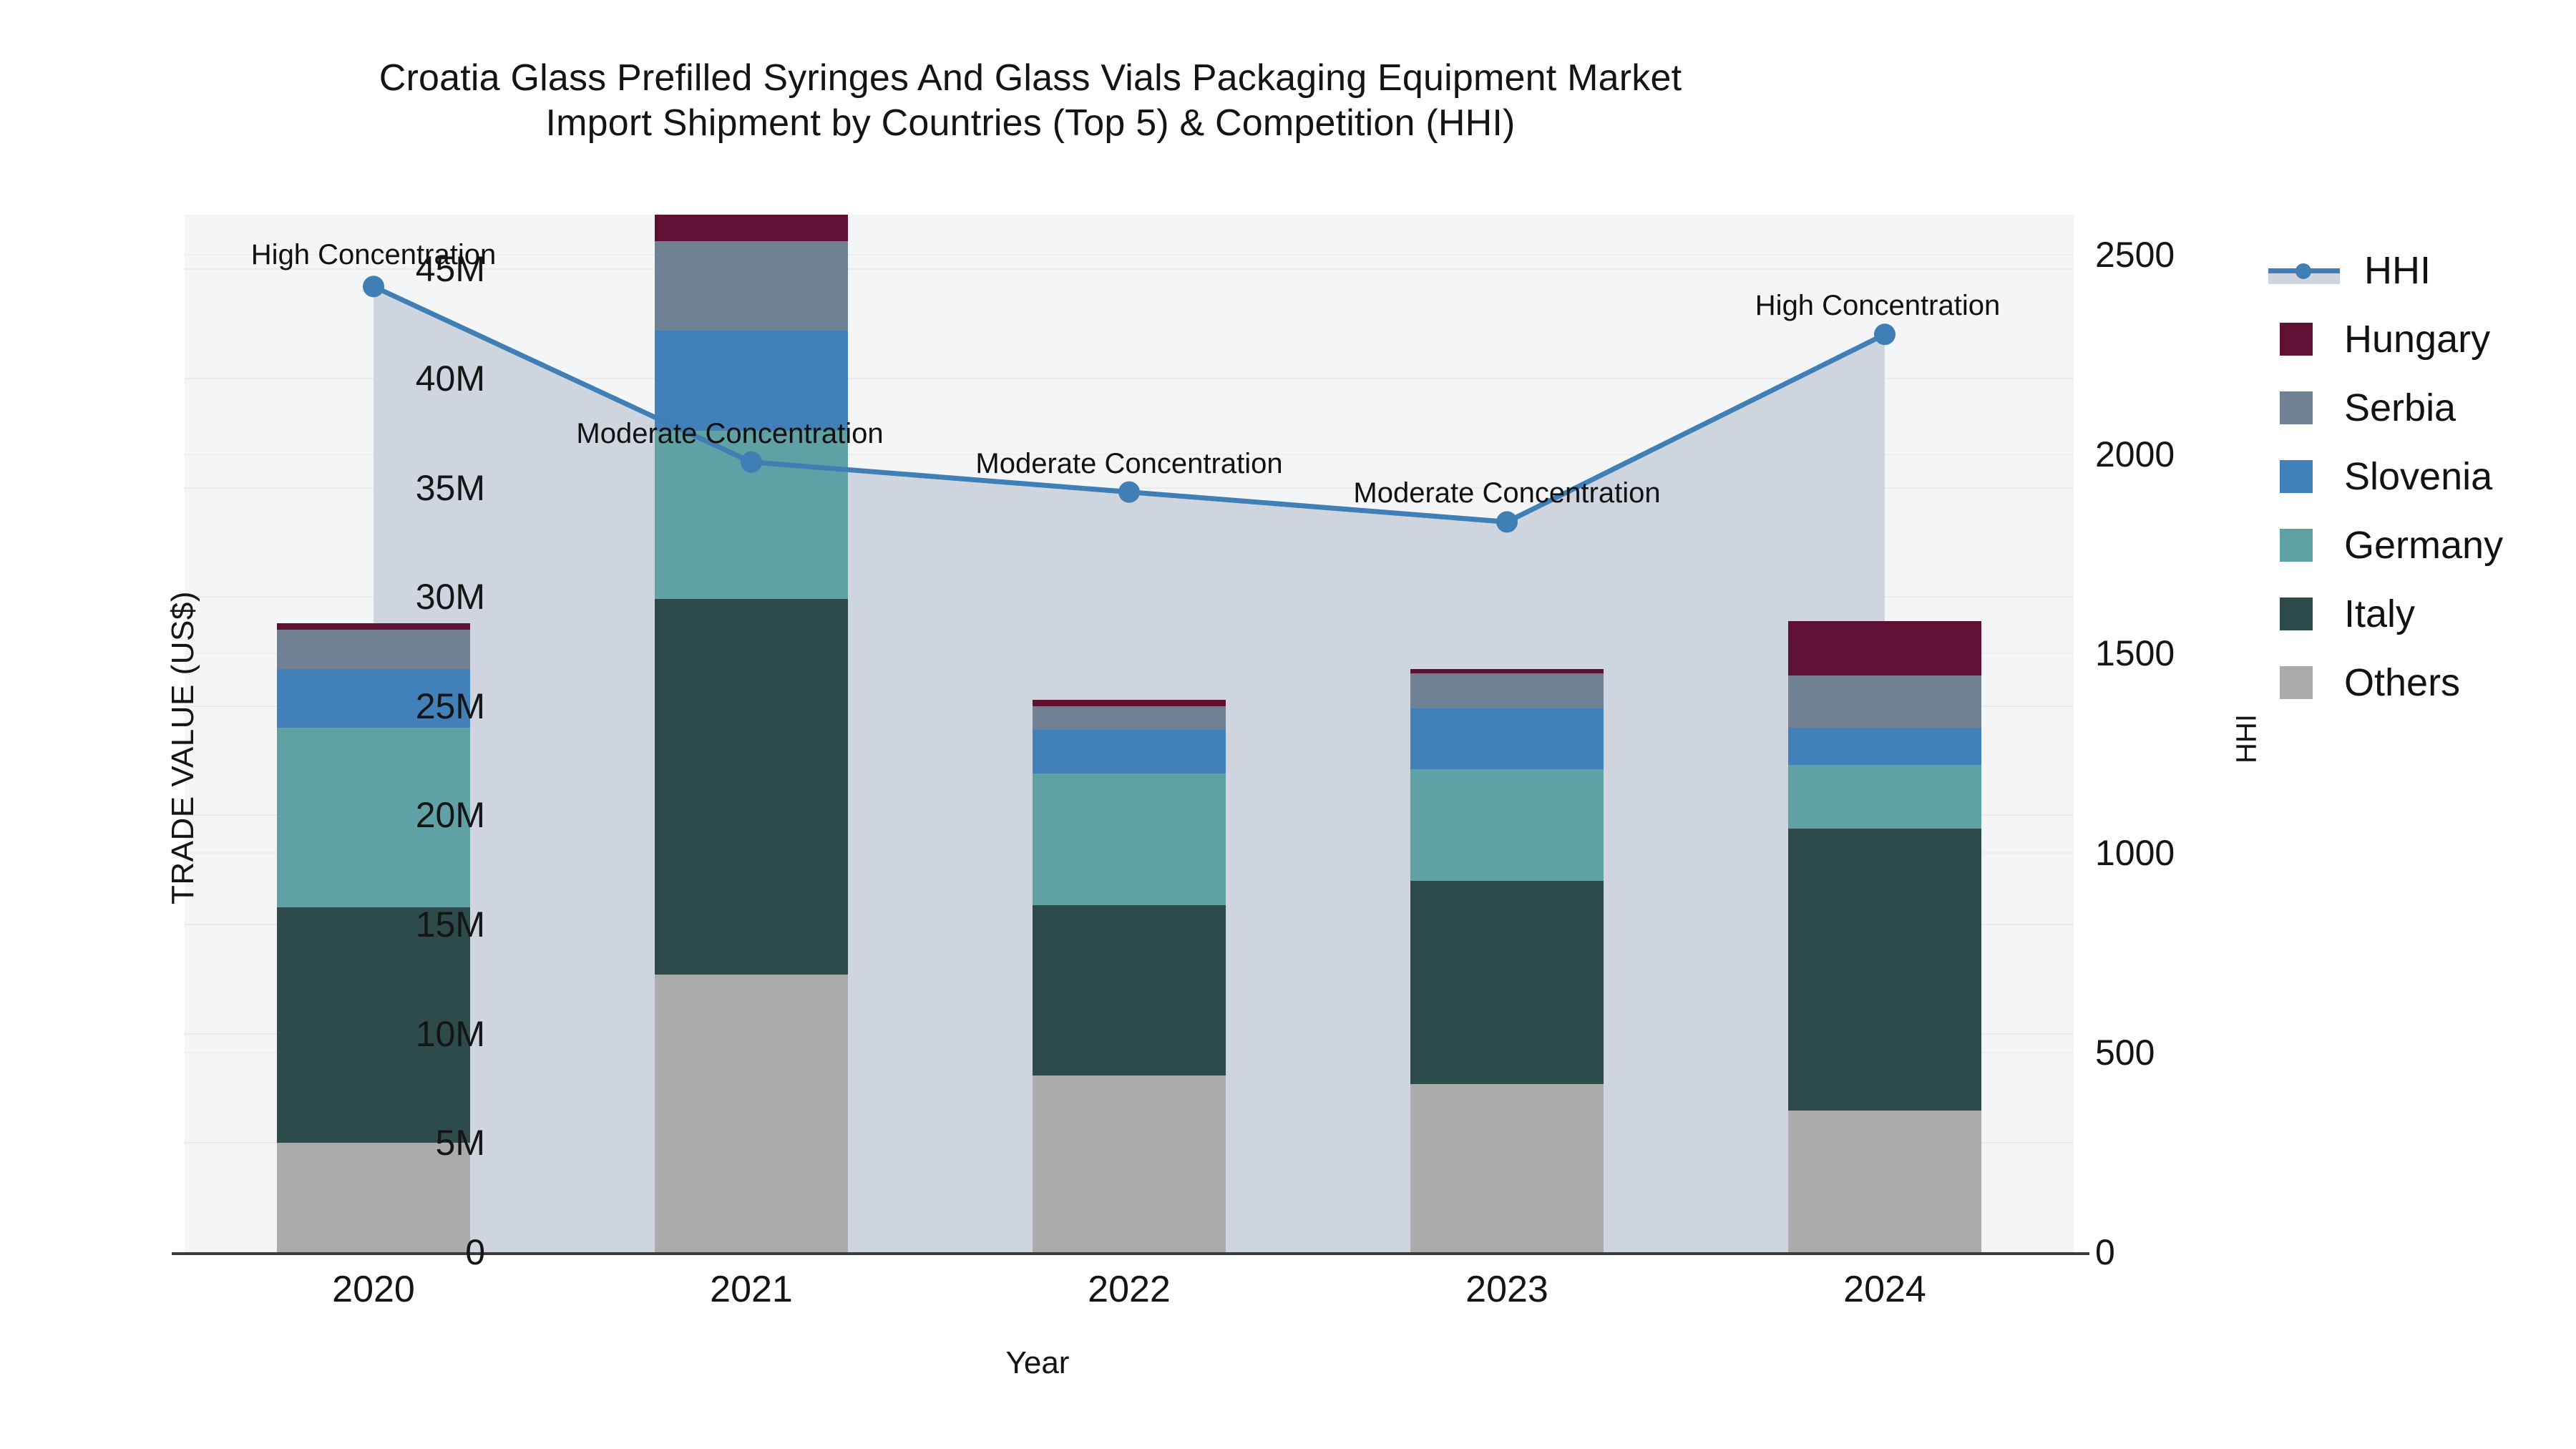 The image size is (2576, 1449). What do you see at coordinates (752, 1289) in the screenshot?
I see `x-tick-label-2021: 2021` at bounding box center [752, 1289].